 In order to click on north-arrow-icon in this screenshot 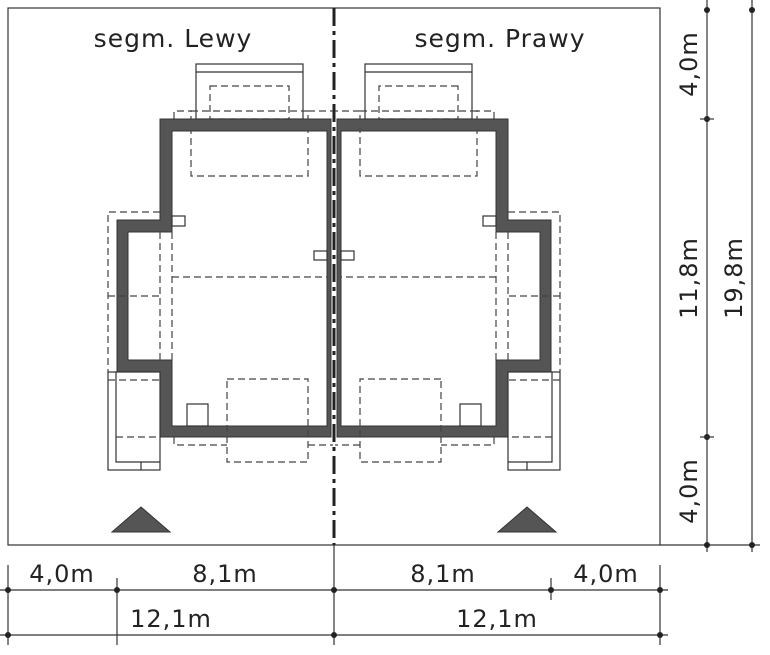, I will do `click(141, 519)`.